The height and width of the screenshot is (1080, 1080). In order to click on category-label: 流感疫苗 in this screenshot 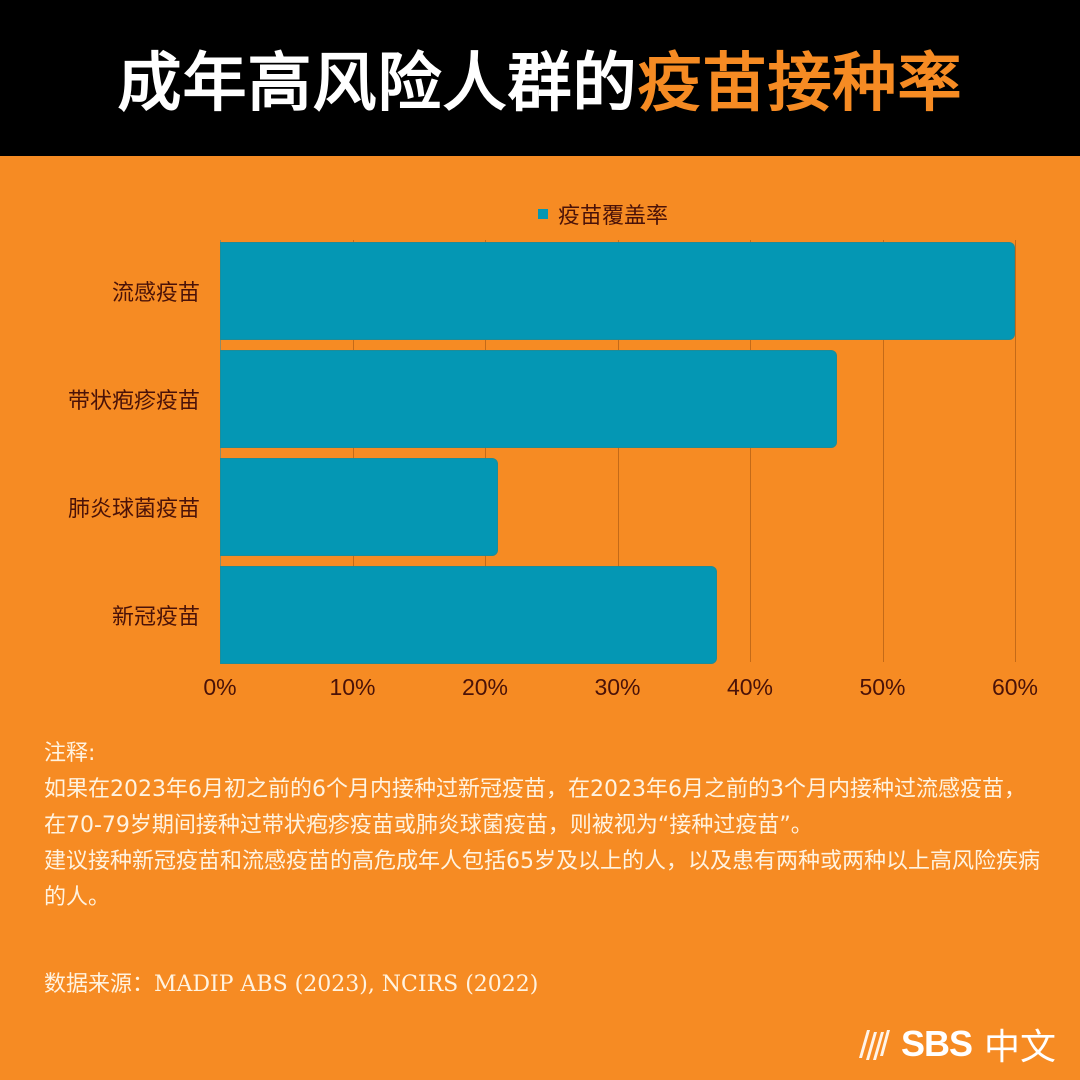, I will do `click(155, 293)`.